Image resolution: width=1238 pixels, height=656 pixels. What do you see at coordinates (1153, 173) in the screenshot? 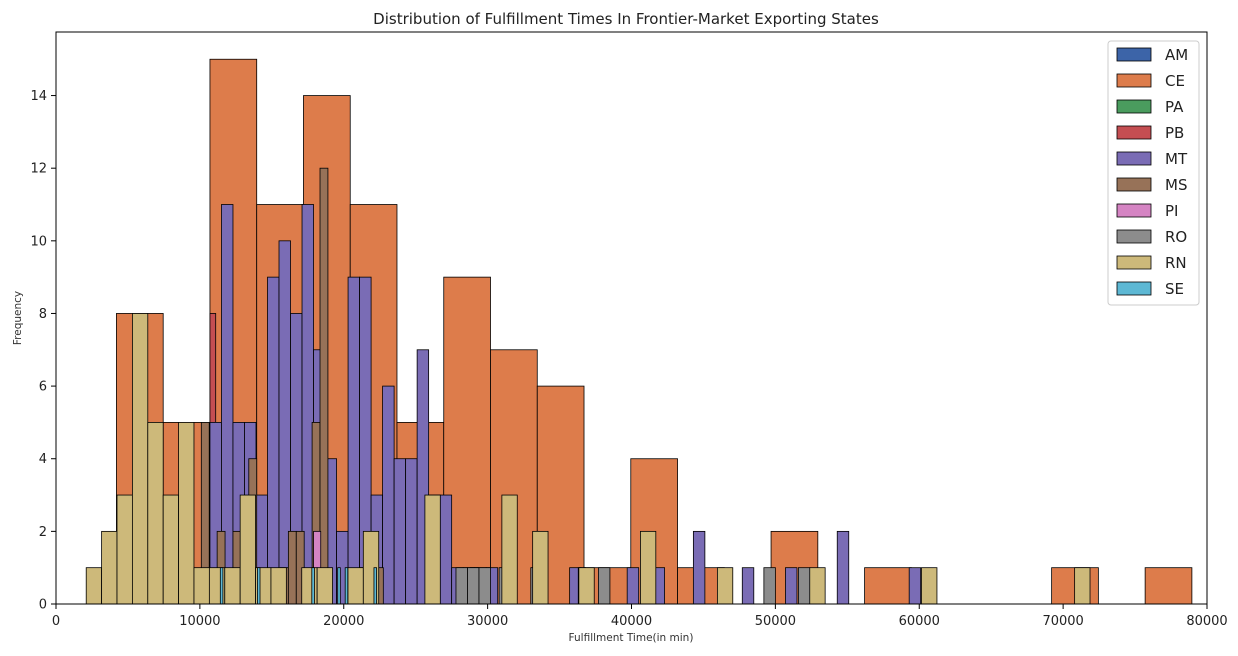
I see `legend: AM CE PA PB MT MS PI RO RN SE` at bounding box center [1153, 173].